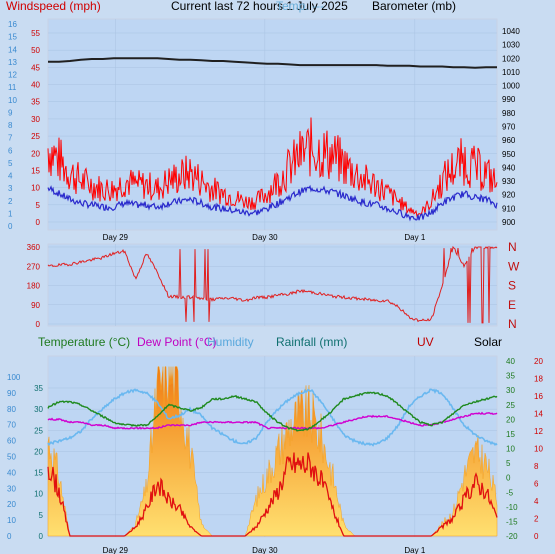 The width and height of the screenshot is (555, 554). What do you see at coordinates (11, 409) in the screenshot?
I see `humidity-tick-label: 80` at bounding box center [11, 409].